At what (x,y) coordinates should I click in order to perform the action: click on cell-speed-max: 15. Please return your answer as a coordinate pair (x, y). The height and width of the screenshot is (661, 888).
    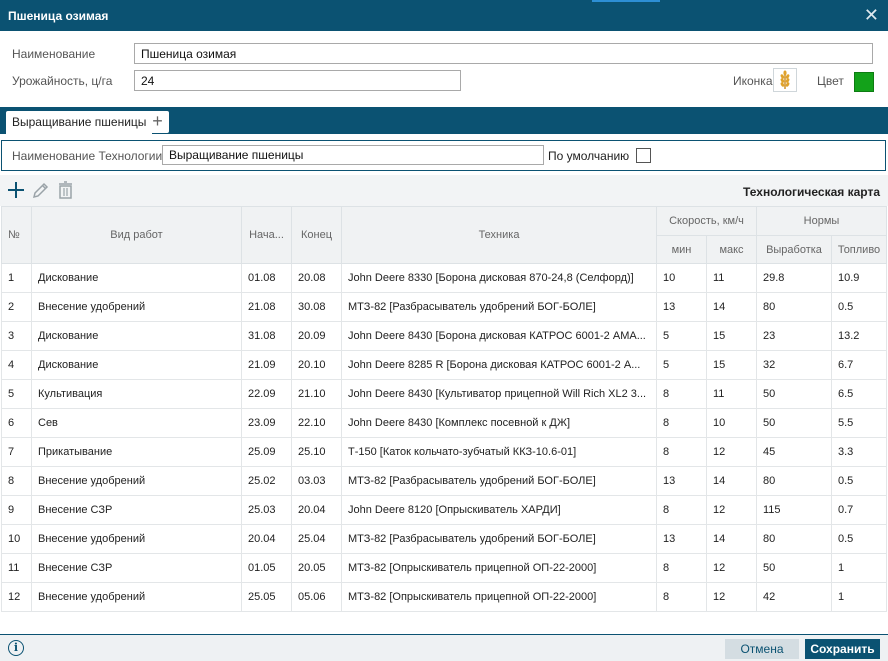
    Looking at the image, I should click on (731, 336).